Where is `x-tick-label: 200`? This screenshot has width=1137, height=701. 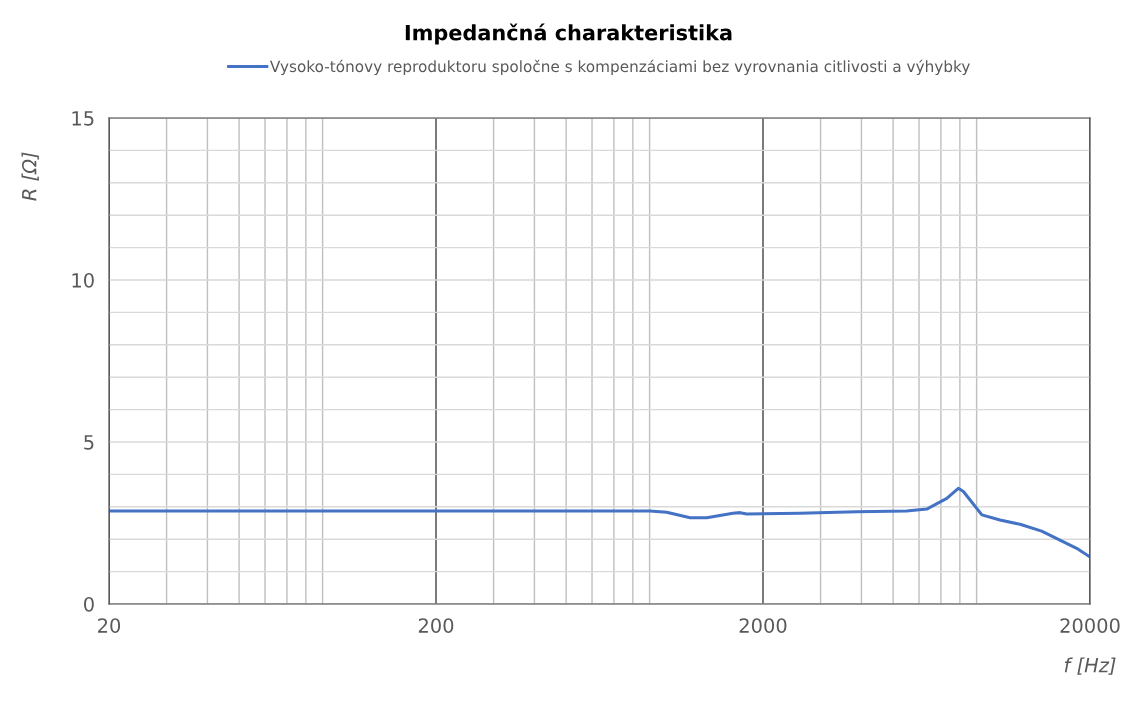
x-tick-label: 200 is located at coordinates (436, 625).